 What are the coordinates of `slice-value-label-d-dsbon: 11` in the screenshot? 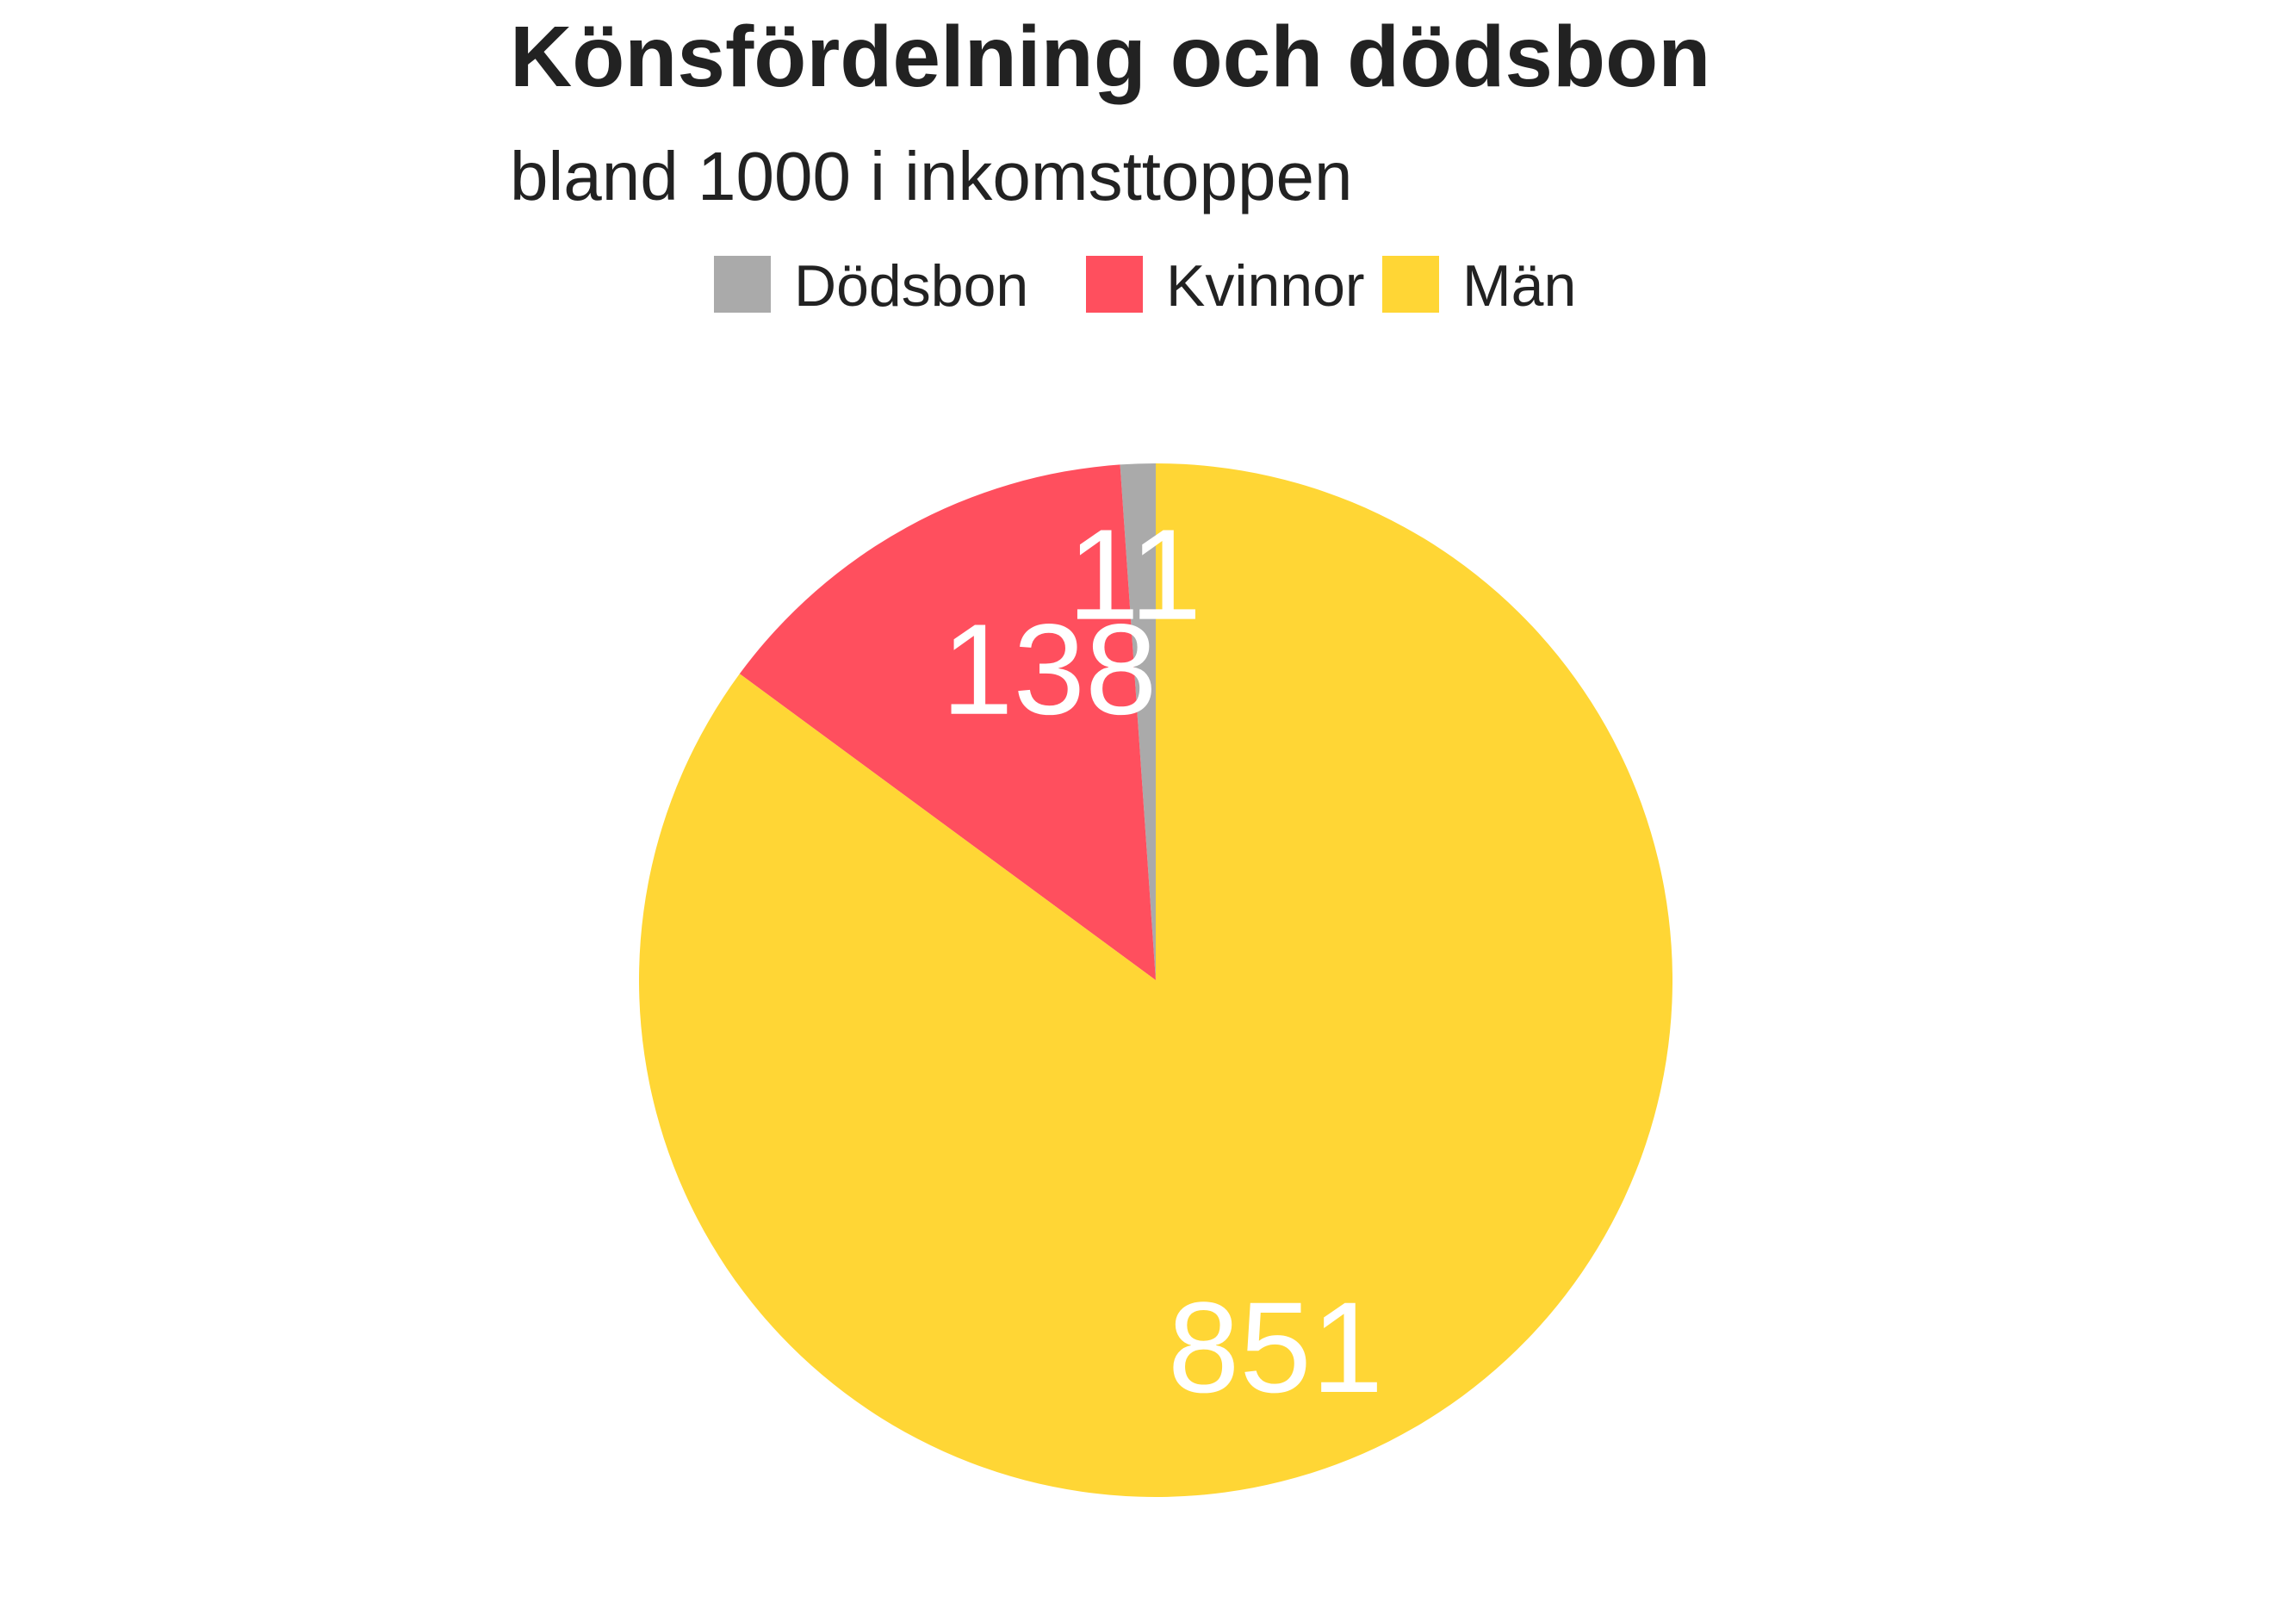 It's located at (1135, 574).